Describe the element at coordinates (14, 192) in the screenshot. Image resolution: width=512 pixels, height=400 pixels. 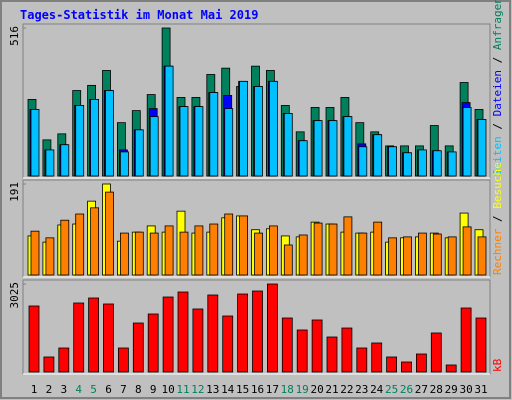
I see `y-tick-label: 191` at that location.